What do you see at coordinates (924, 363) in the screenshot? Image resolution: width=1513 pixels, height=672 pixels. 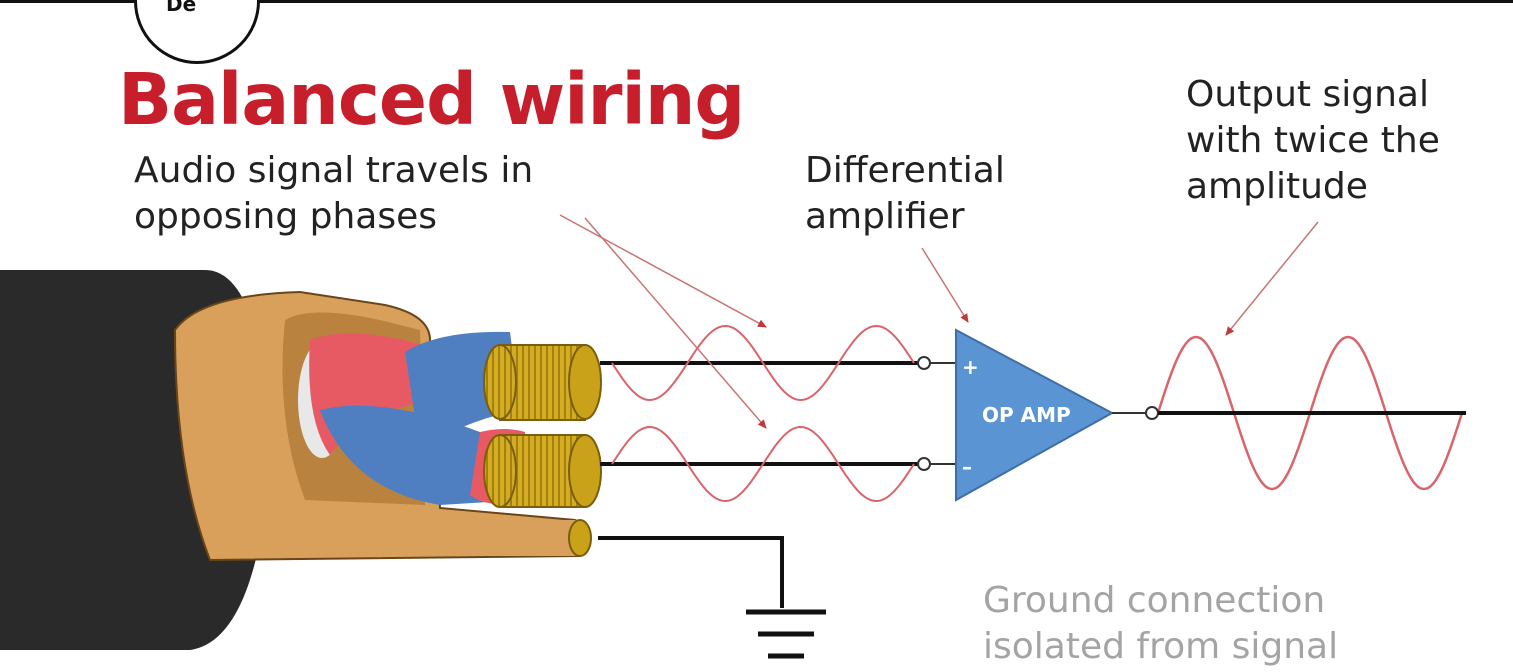 I see `input-terminal-plus` at bounding box center [924, 363].